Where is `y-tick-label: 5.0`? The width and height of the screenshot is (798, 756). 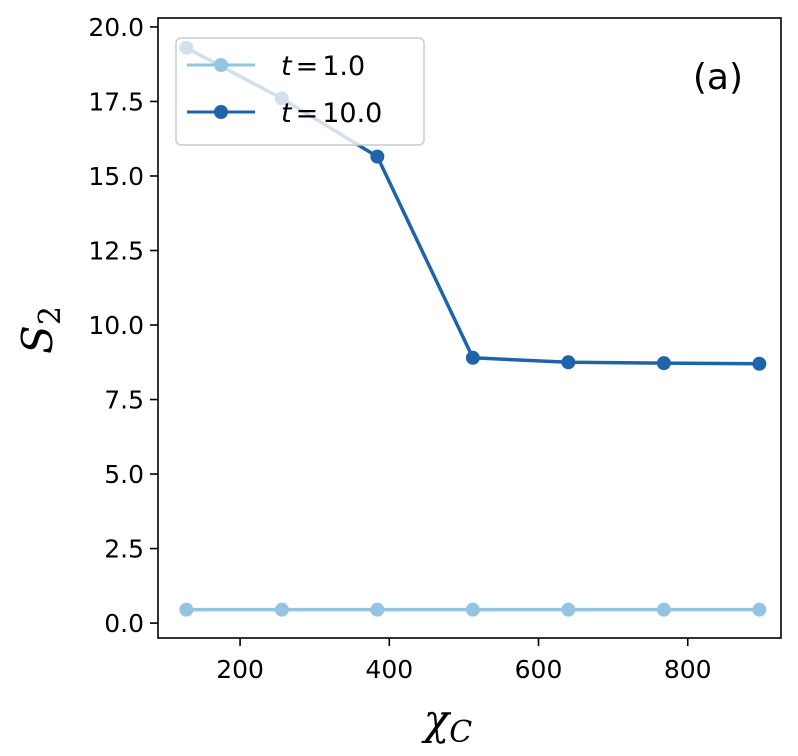
y-tick-label: 5.0 is located at coordinates (124, 474).